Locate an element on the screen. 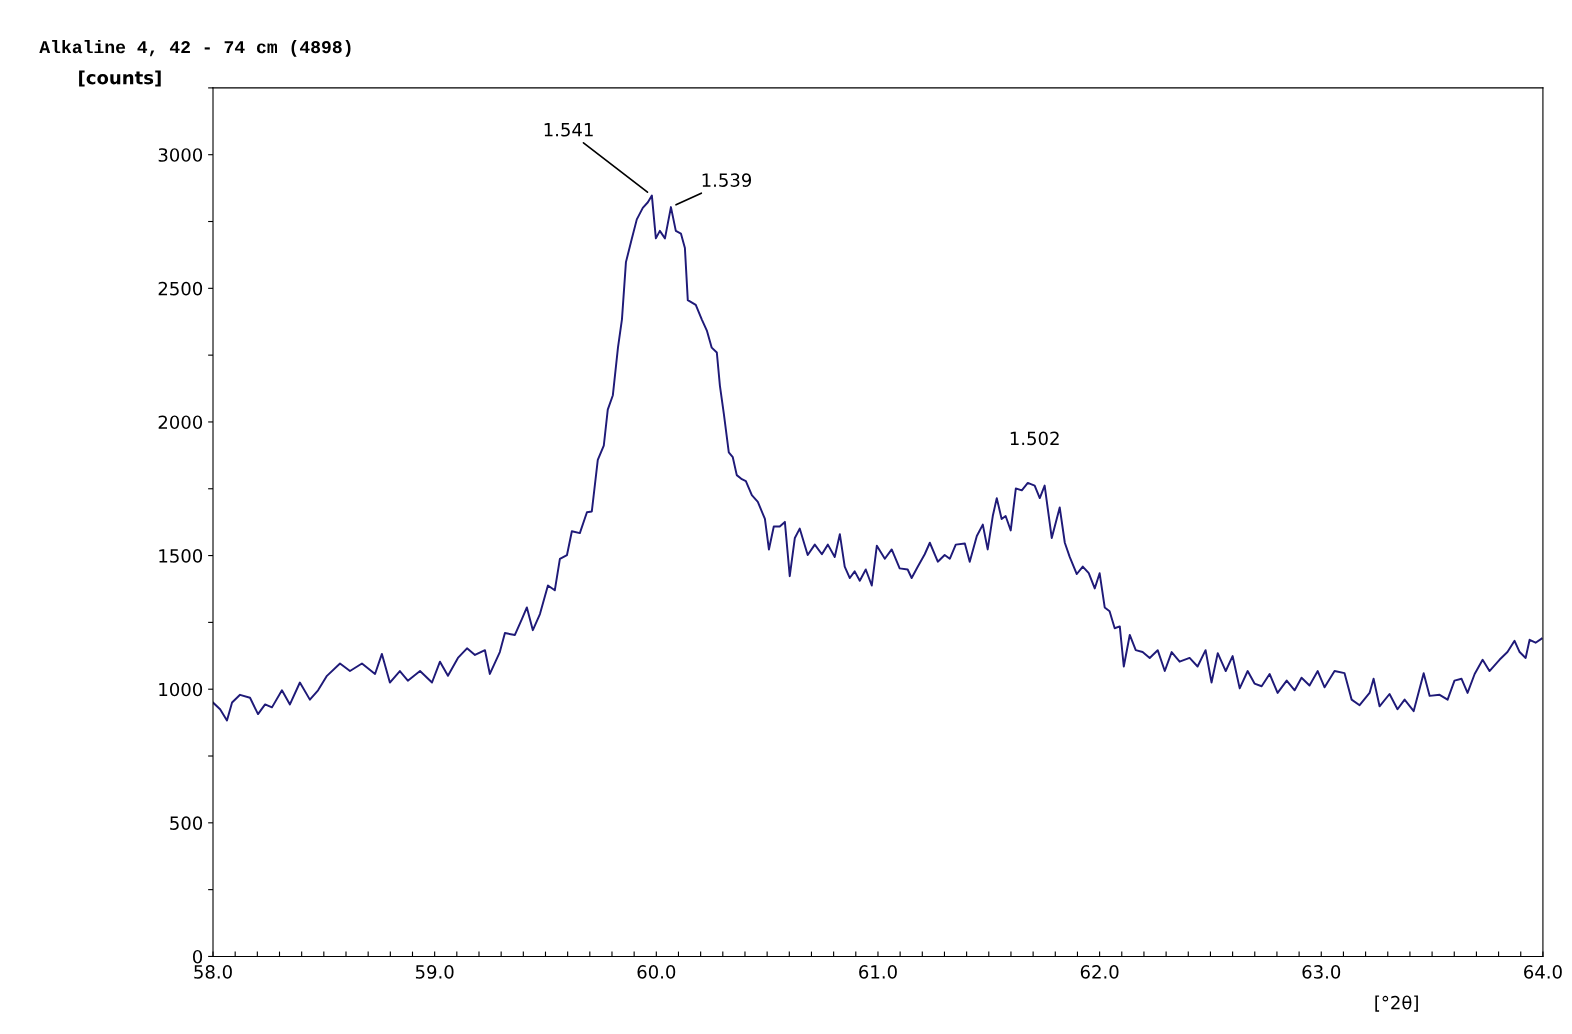  x-tick-label: 61.0 is located at coordinates (878, 972).